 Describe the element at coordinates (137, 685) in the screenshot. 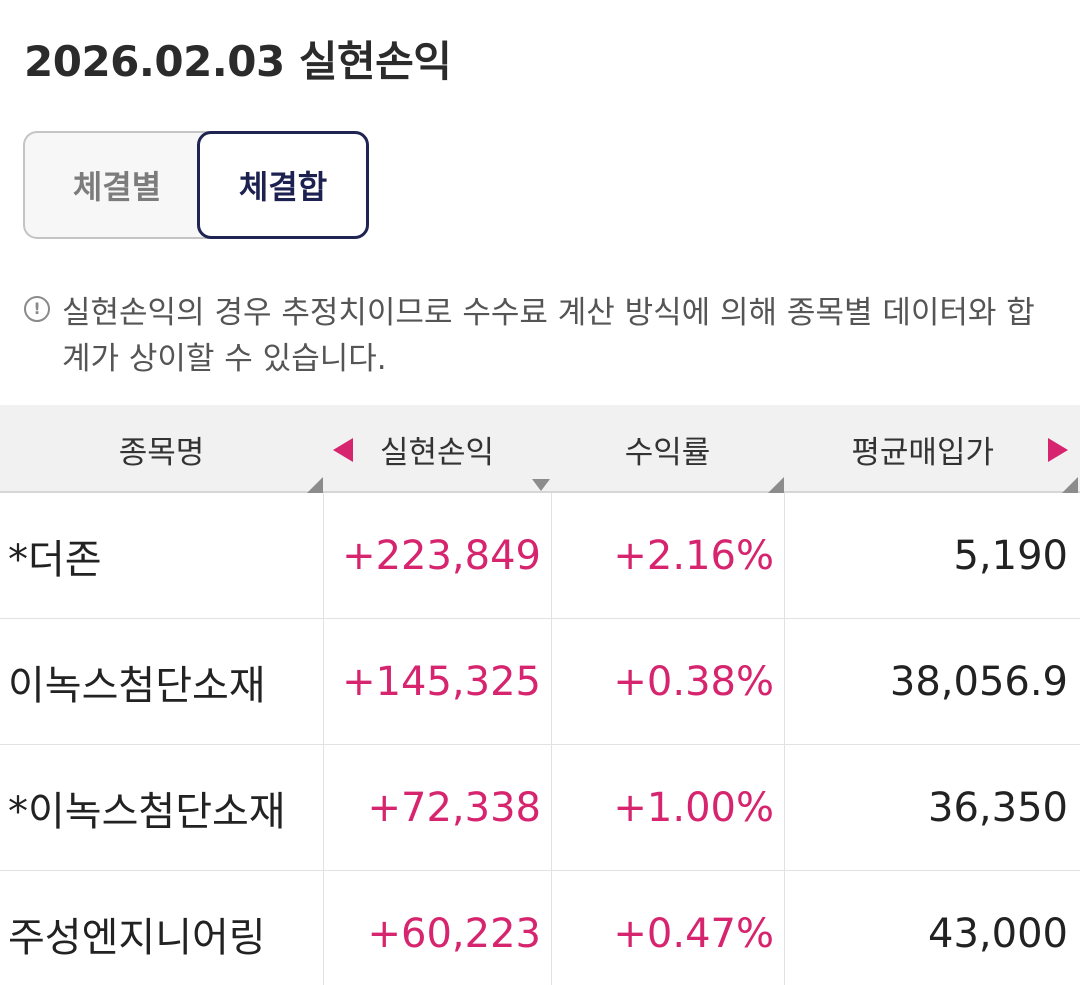

I see `cell-stock-name: 이녹스첨단소재` at that location.